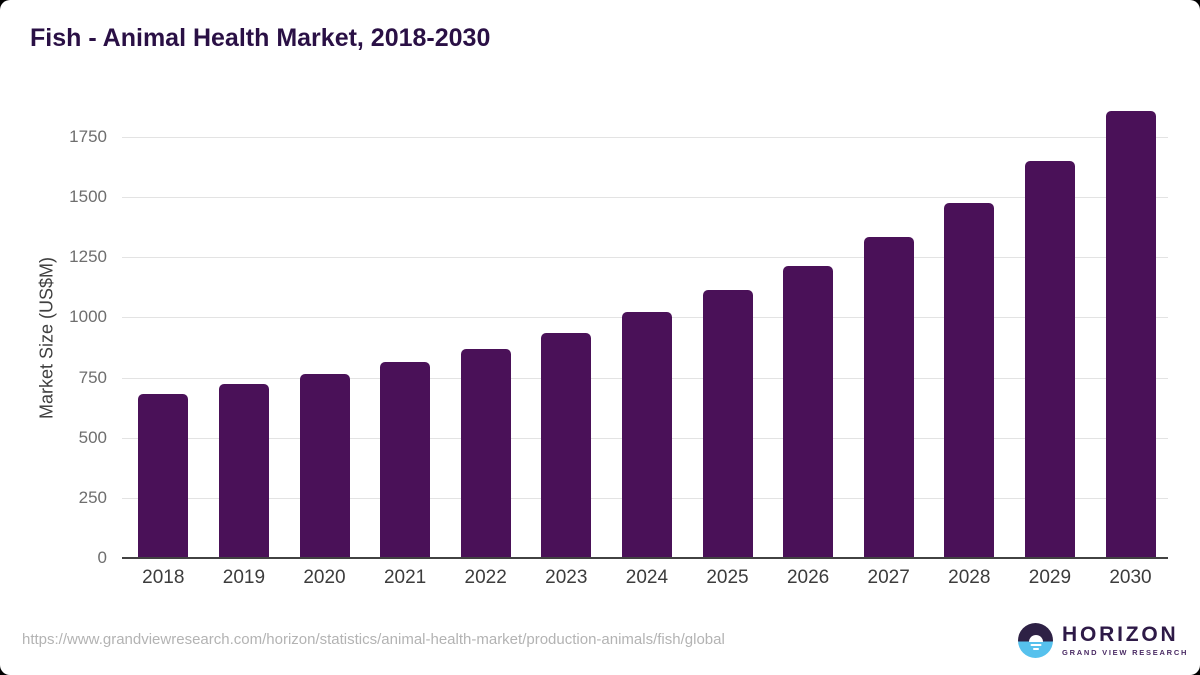  Describe the element at coordinates (1130, 334) in the screenshot. I see `bar-2030` at that location.